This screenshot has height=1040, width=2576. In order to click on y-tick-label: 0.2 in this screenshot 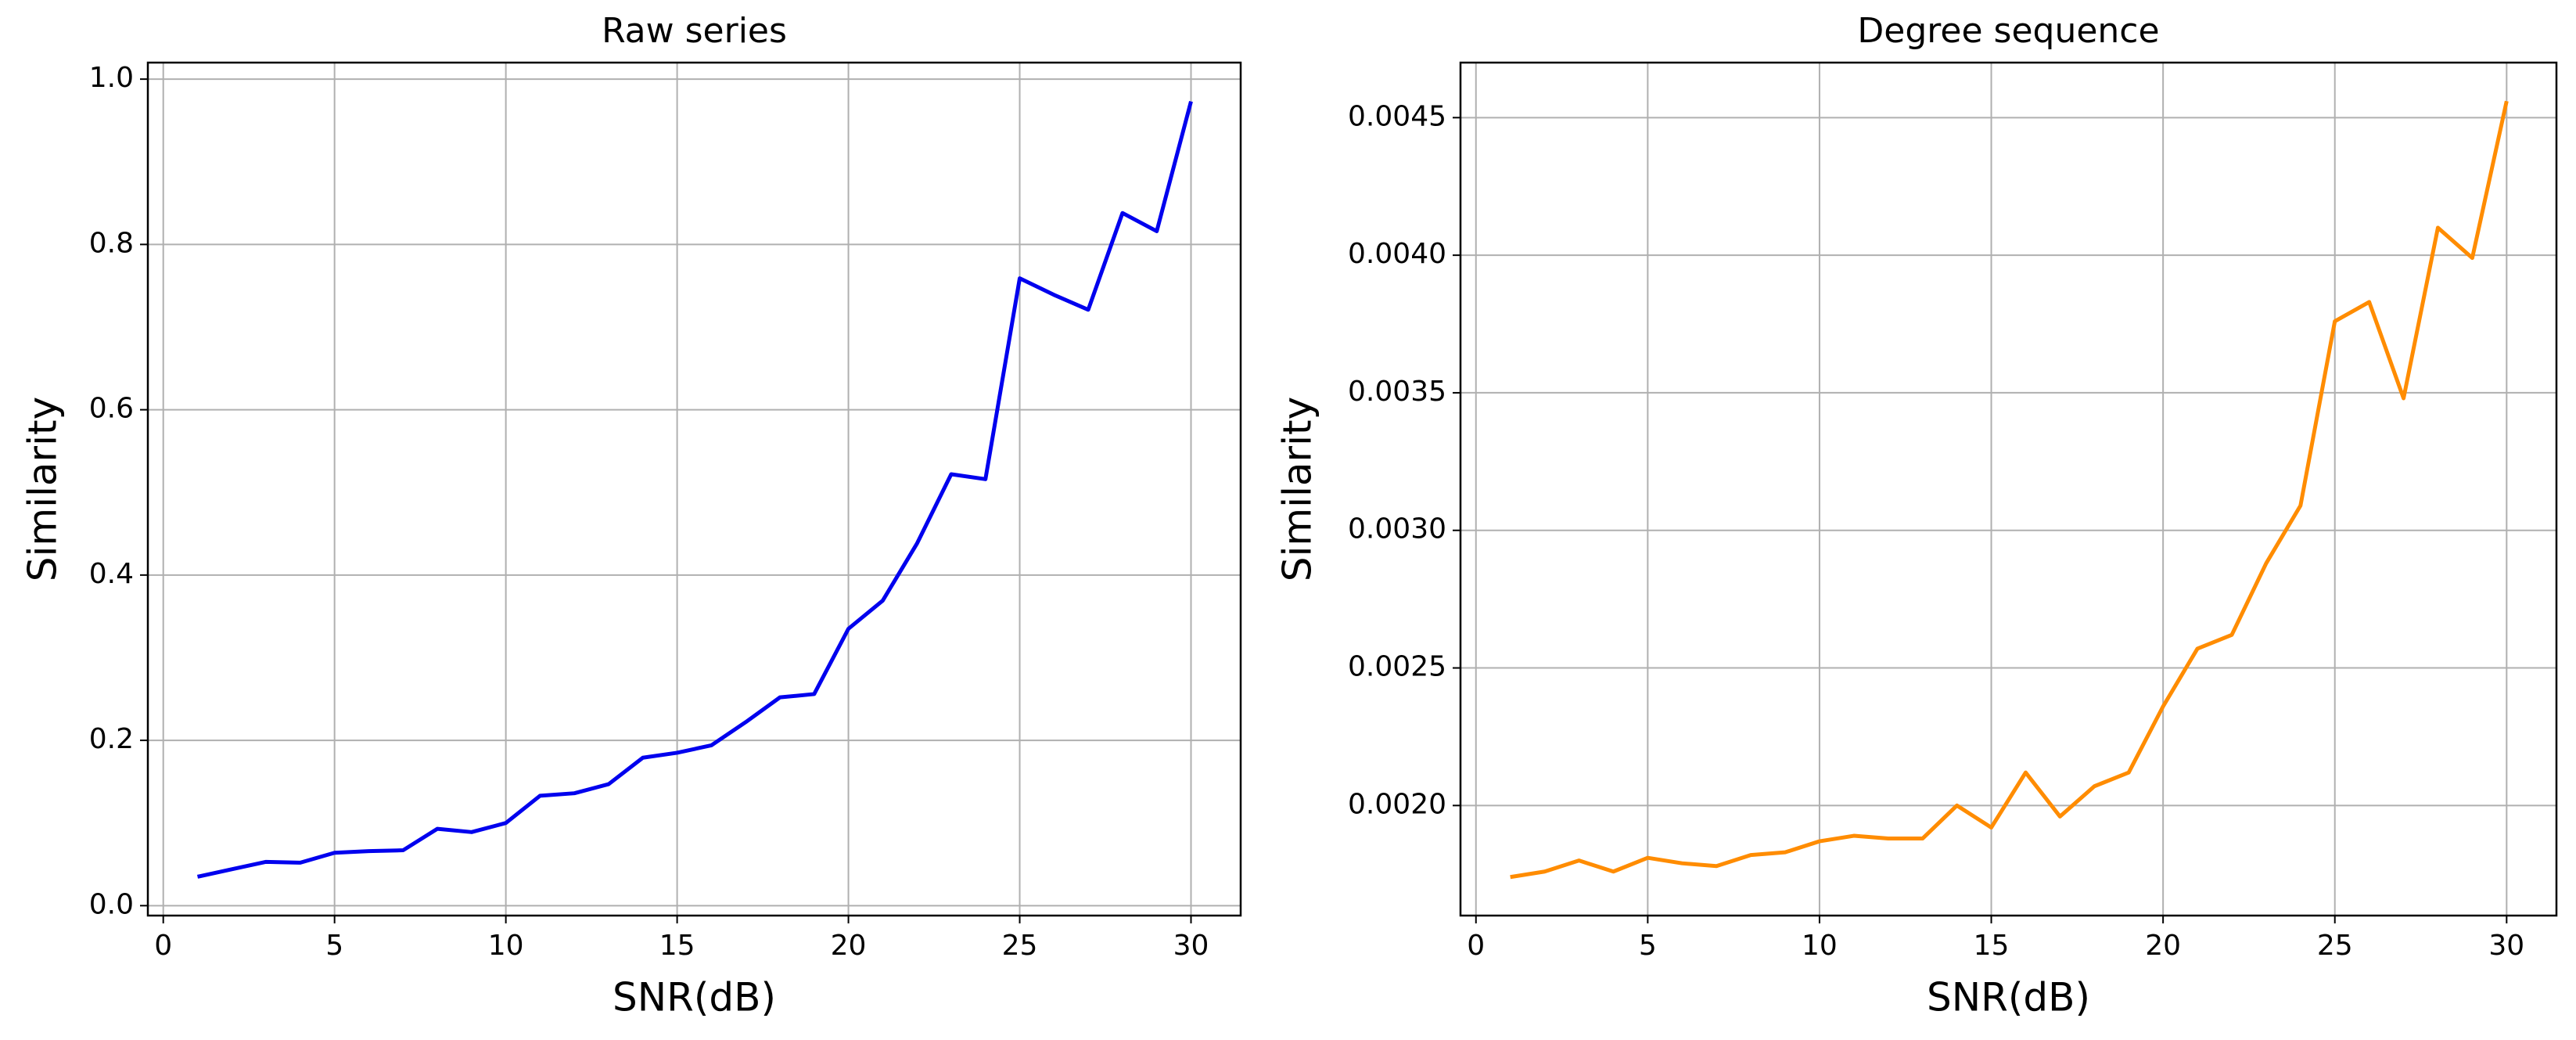, I will do `click(112, 739)`.